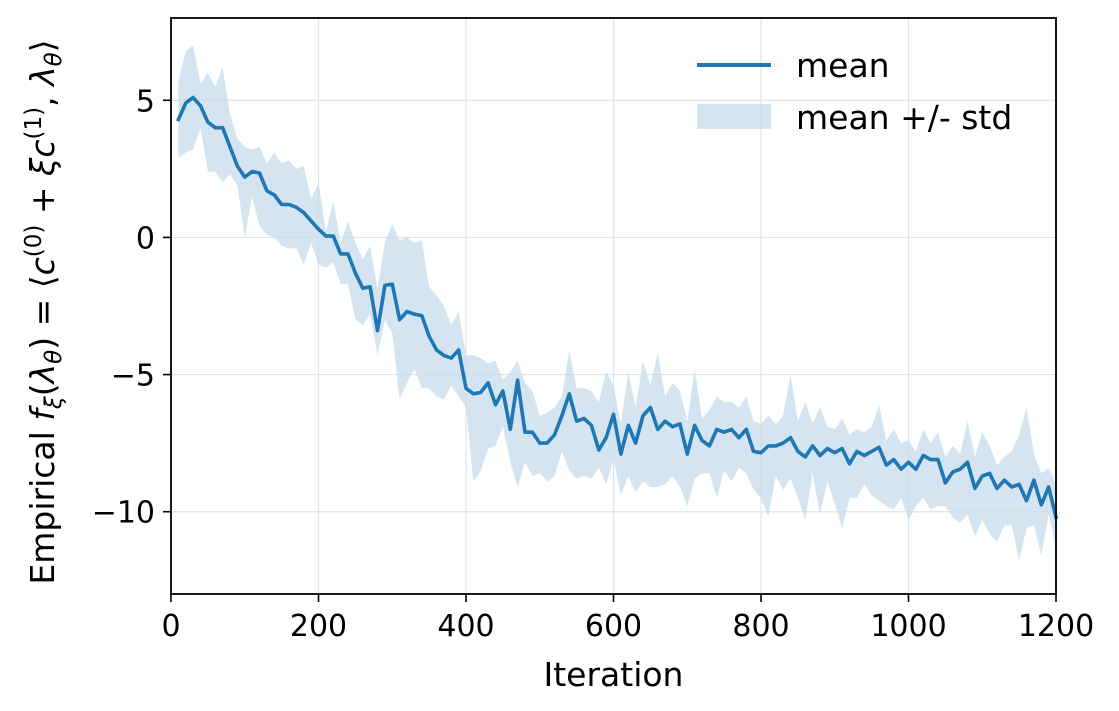 The image size is (1119, 711). What do you see at coordinates (42, 167) in the screenshot?
I see `y-label-xi: ξ` at bounding box center [42, 167].